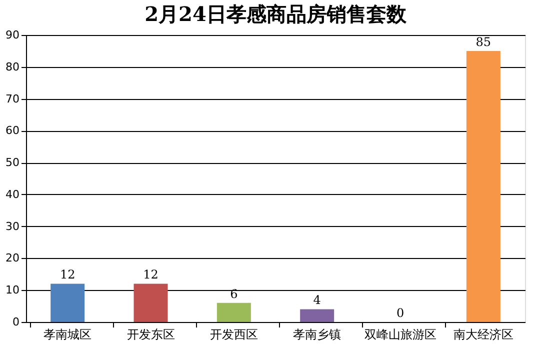  I want to click on y-tick-label: 90, so click(13, 35).